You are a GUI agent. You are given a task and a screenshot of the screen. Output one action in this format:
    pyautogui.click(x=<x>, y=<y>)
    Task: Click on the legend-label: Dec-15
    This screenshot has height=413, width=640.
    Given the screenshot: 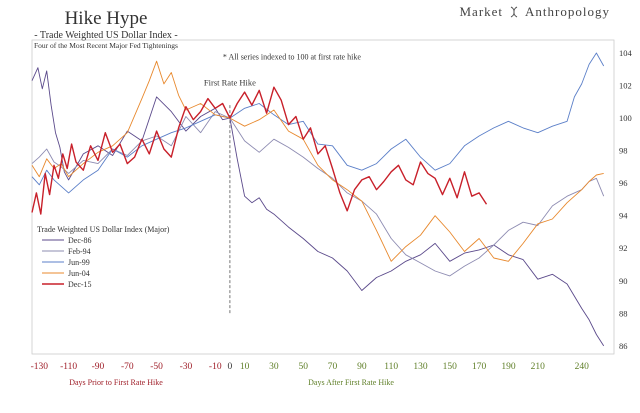 What is the action you would take?
    pyautogui.click(x=80, y=284)
    